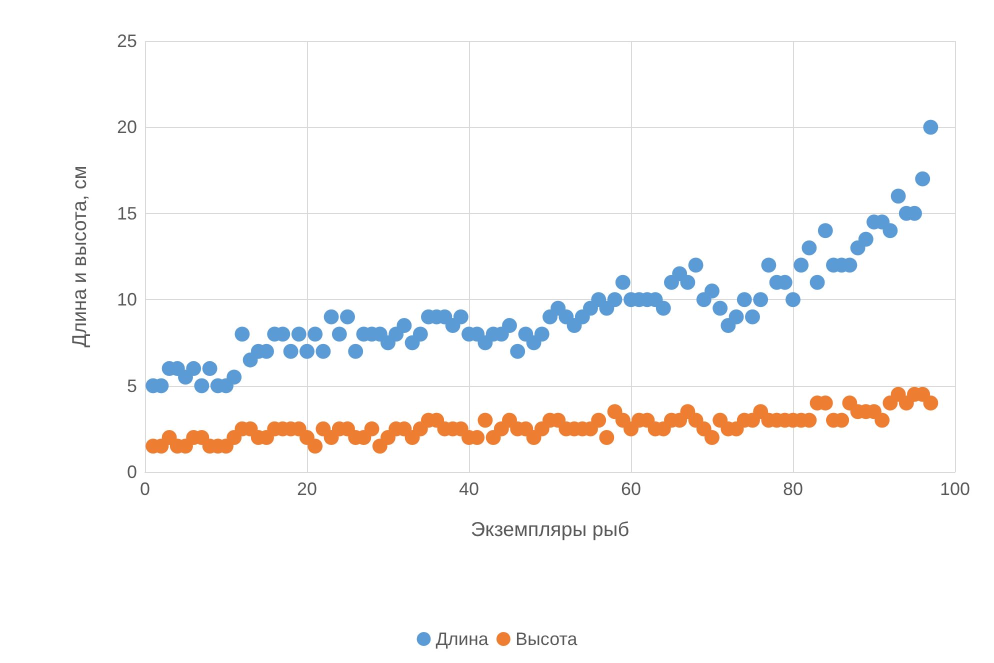  What do you see at coordinates (631, 489) in the screenshot?
I see `x-tick-label: 60` at bounding box center [631, 489].